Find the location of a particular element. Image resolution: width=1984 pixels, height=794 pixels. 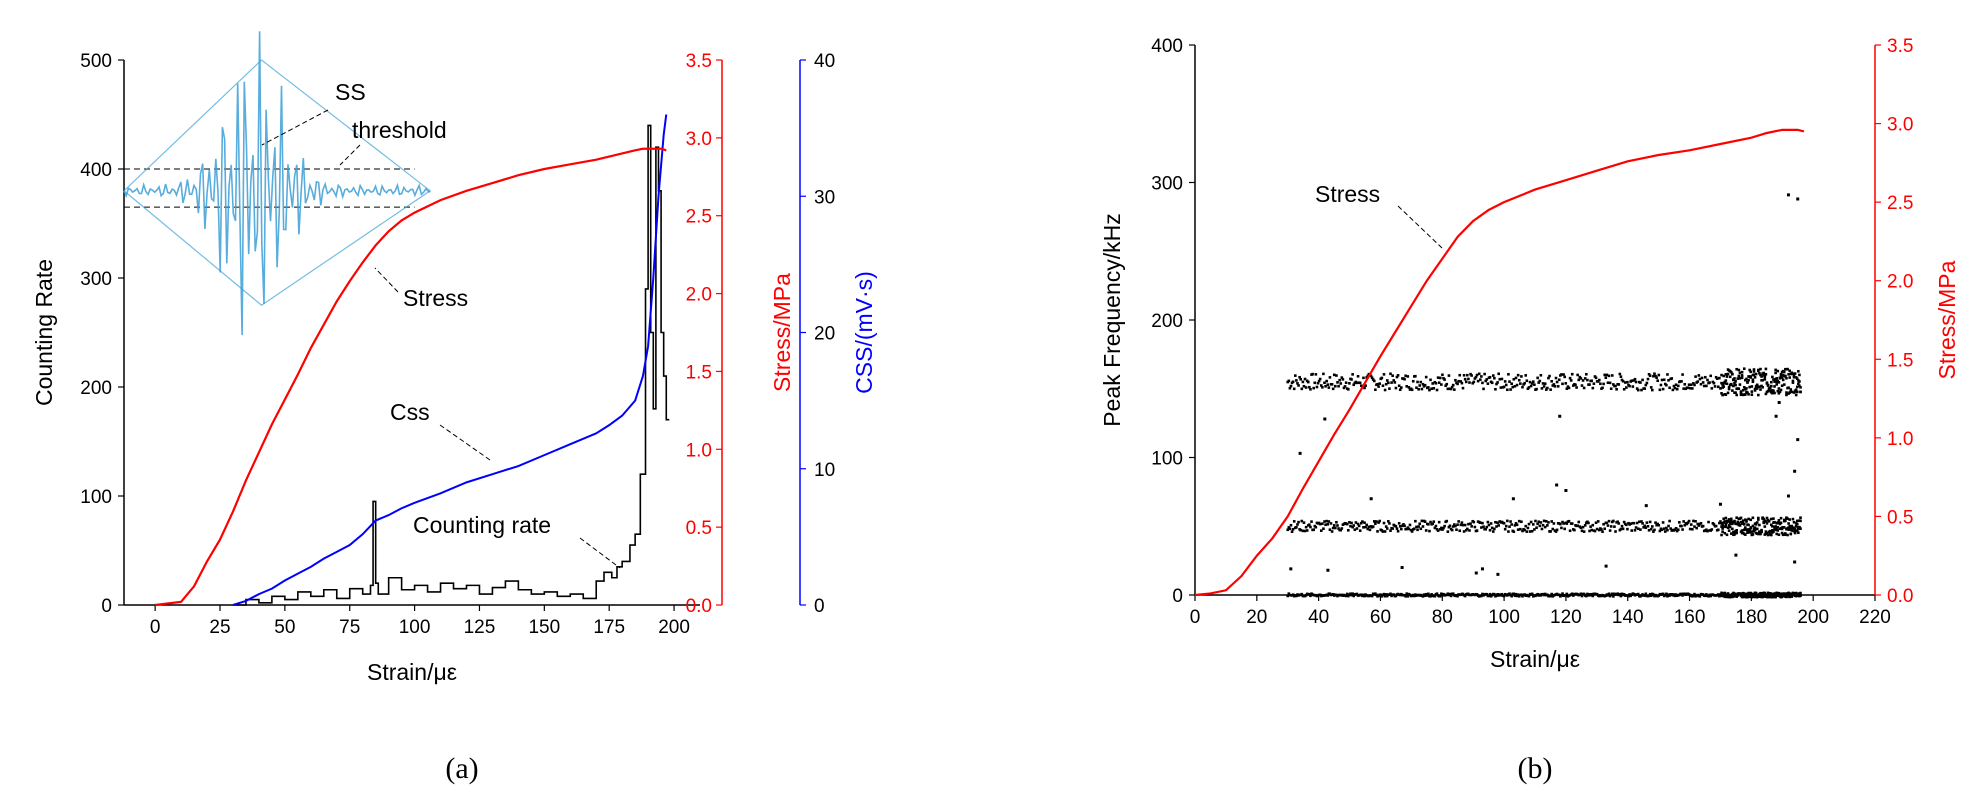

b-x-tick-label: 60 is located at coordinates (1380, 617).